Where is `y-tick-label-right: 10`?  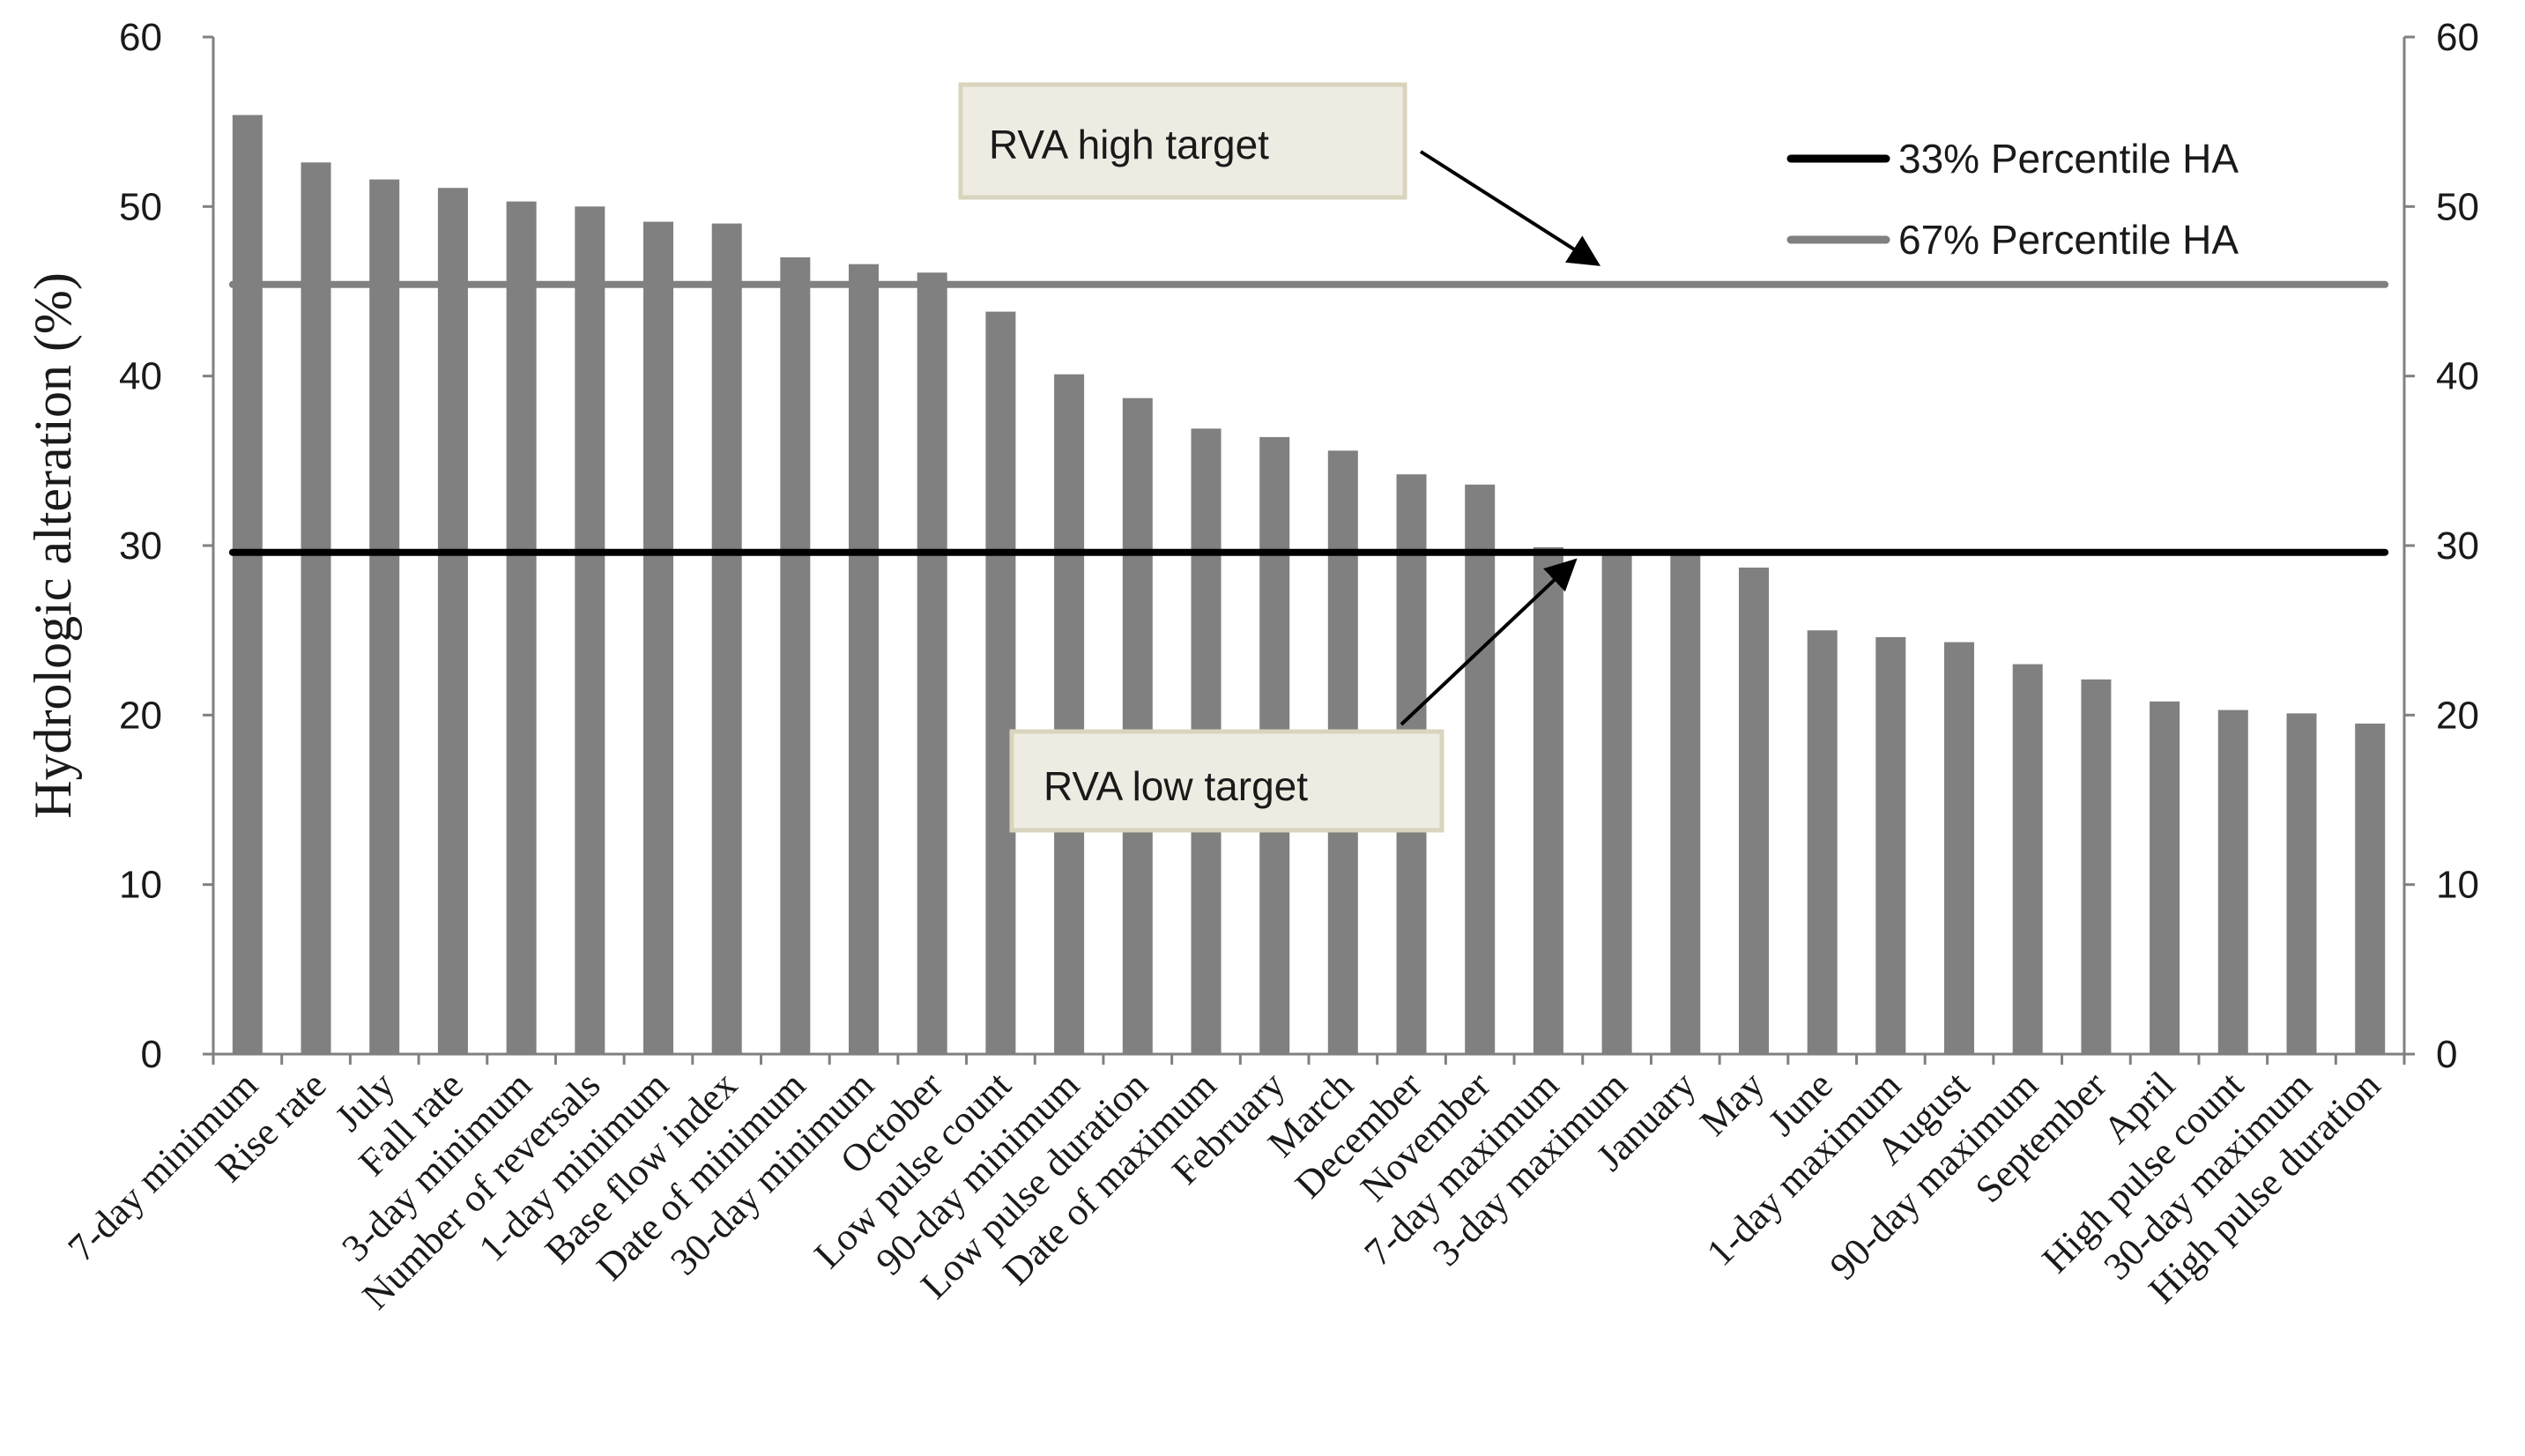 y-tick-label-right: 10 is located at coordinates (2457, 885).